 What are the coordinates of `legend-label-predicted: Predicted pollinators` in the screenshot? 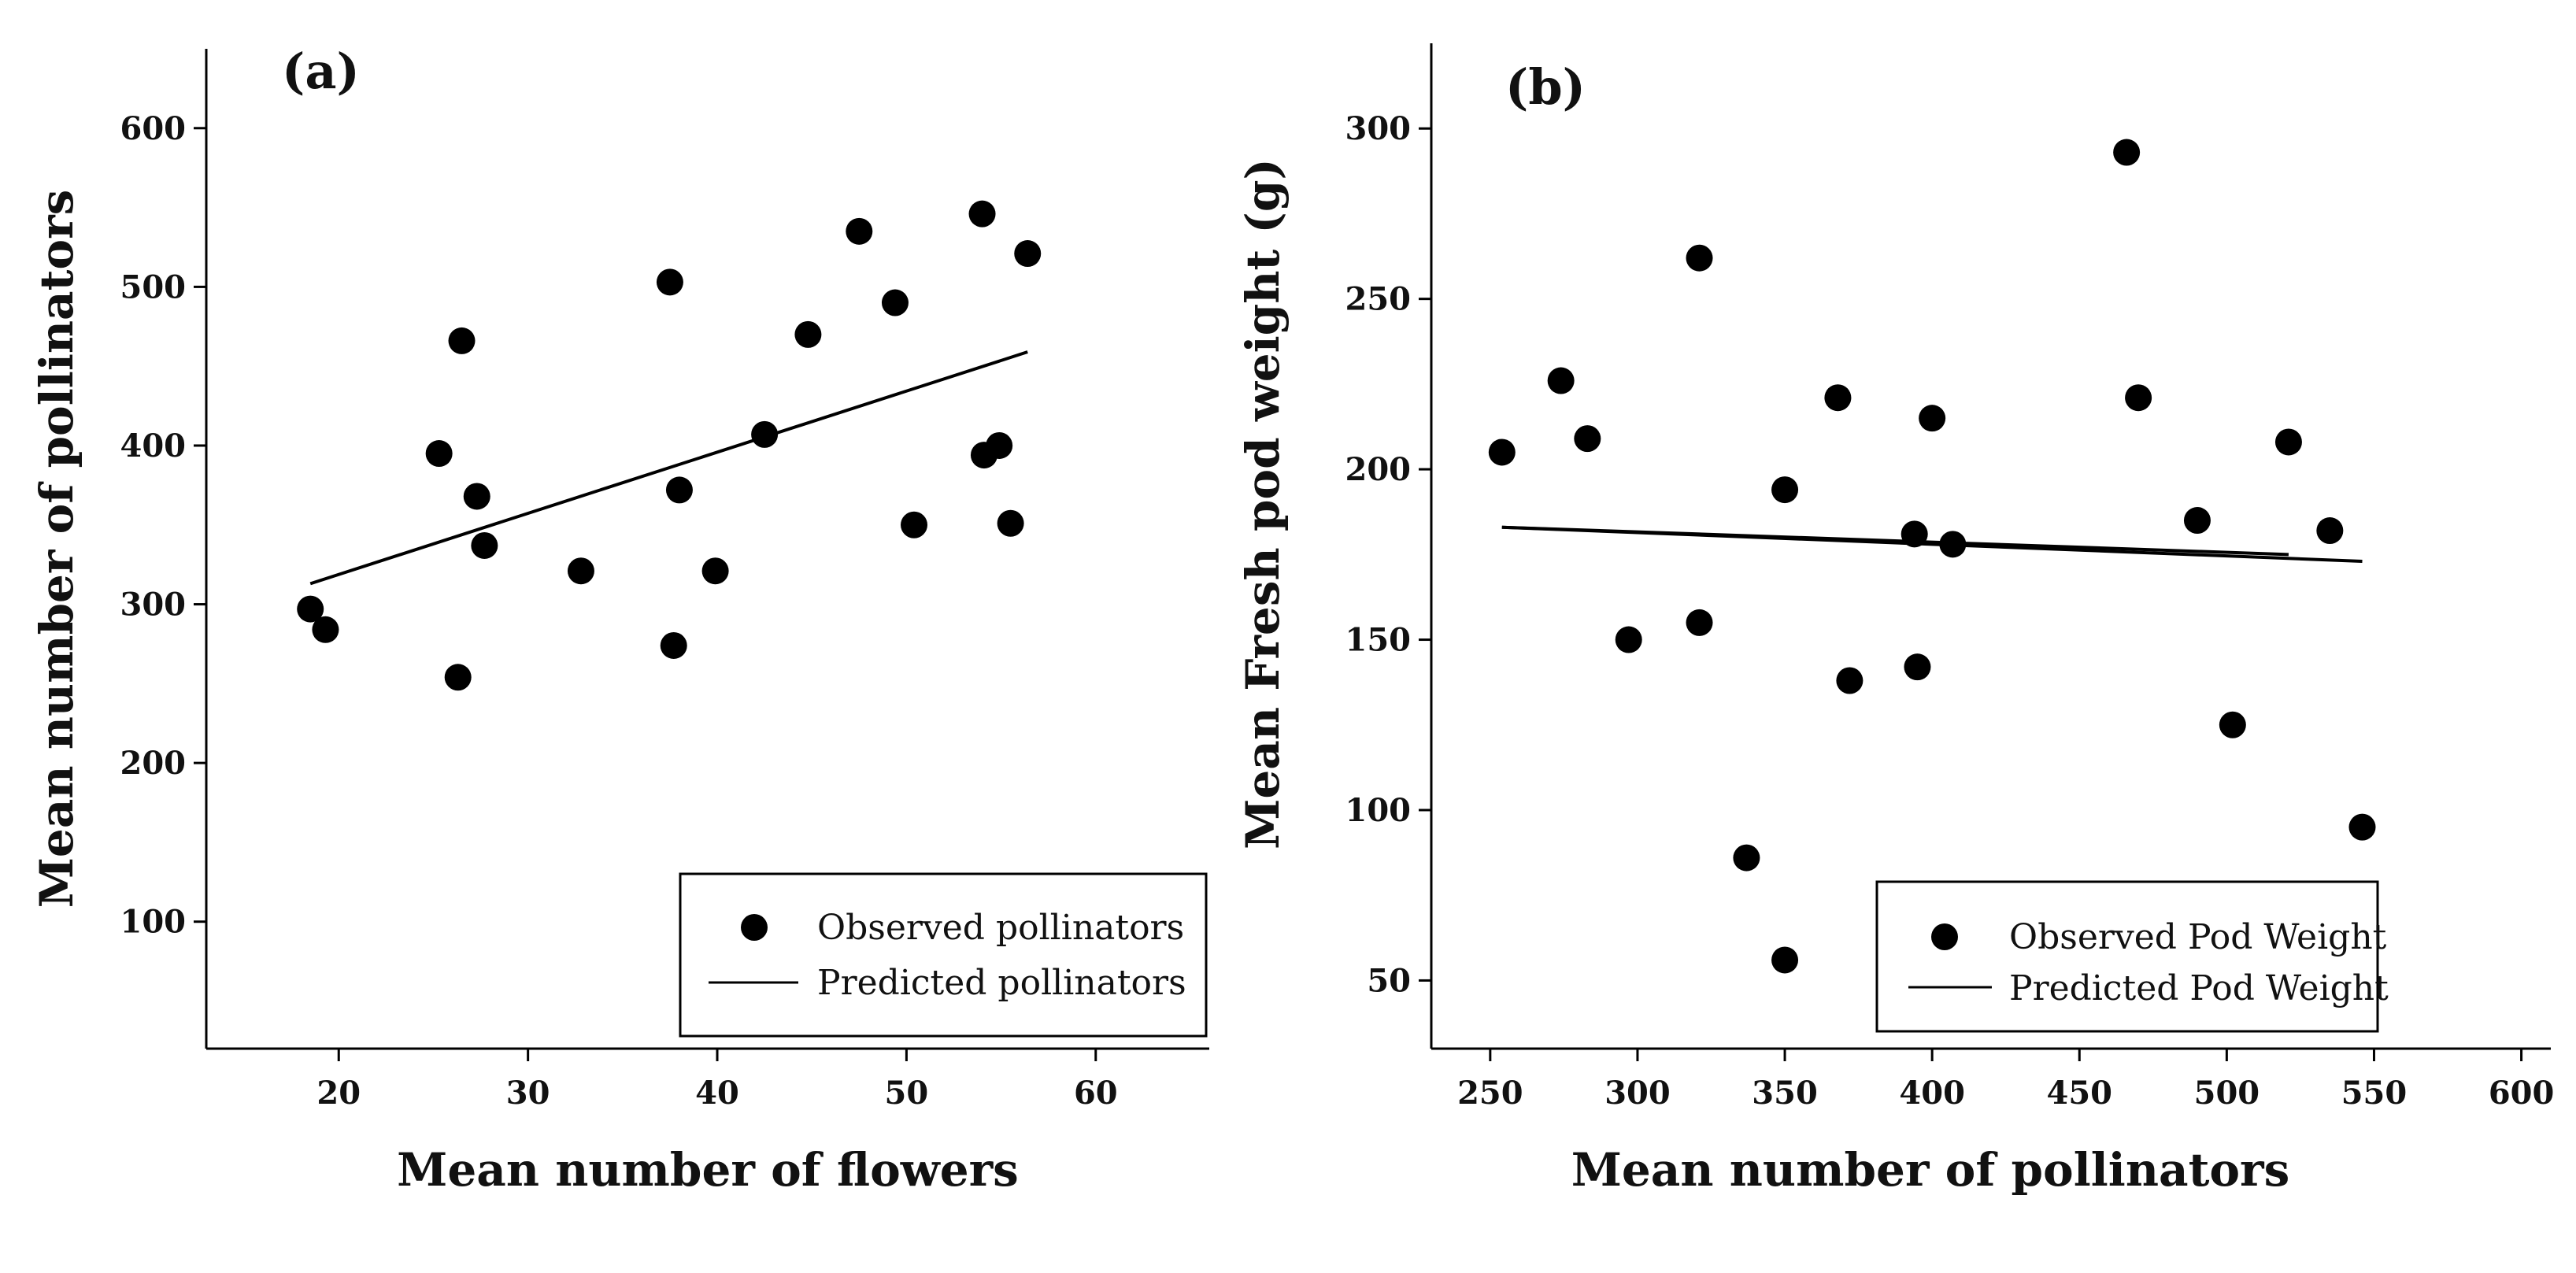 It's located at (1001, 983).